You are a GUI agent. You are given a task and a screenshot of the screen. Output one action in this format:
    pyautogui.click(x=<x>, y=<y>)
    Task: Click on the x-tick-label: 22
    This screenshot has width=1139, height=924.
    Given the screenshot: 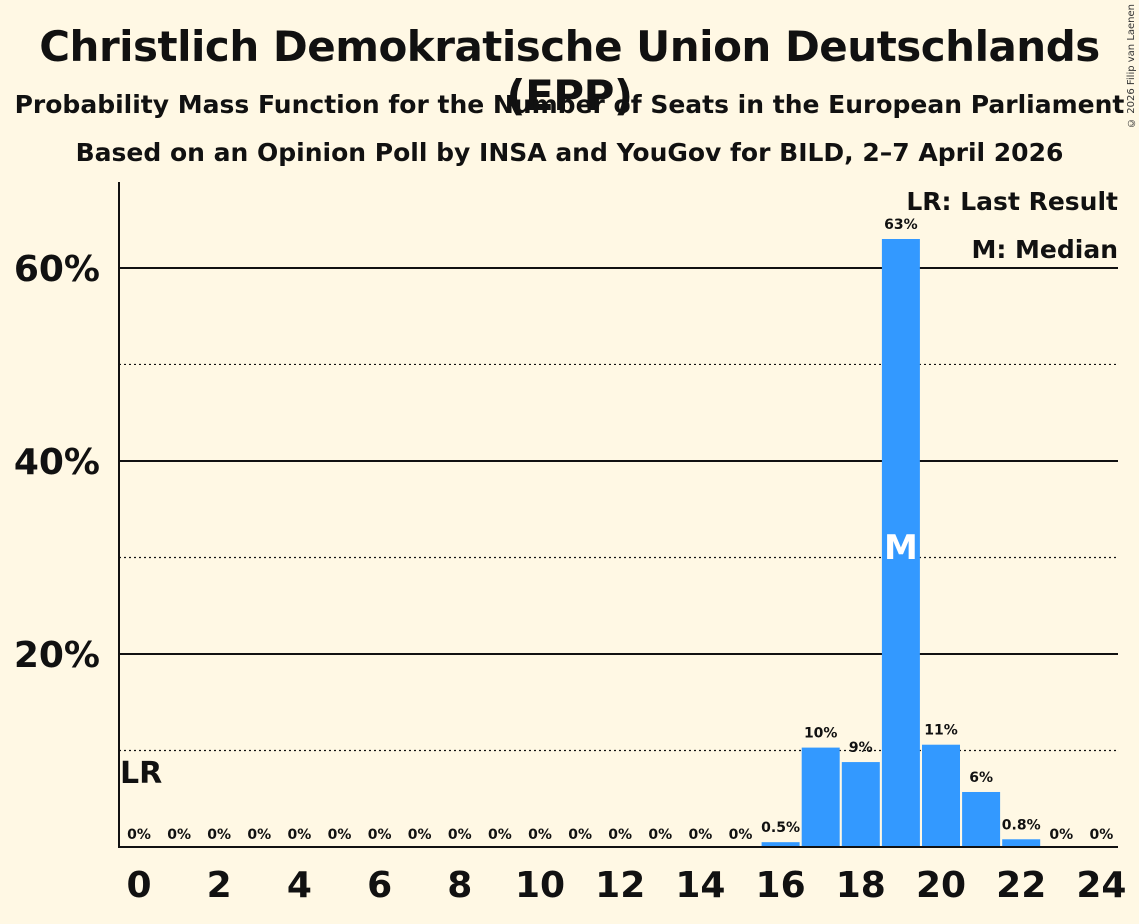 What is the action you would take?
    pyautogui.click(x=1021, y=885)
    